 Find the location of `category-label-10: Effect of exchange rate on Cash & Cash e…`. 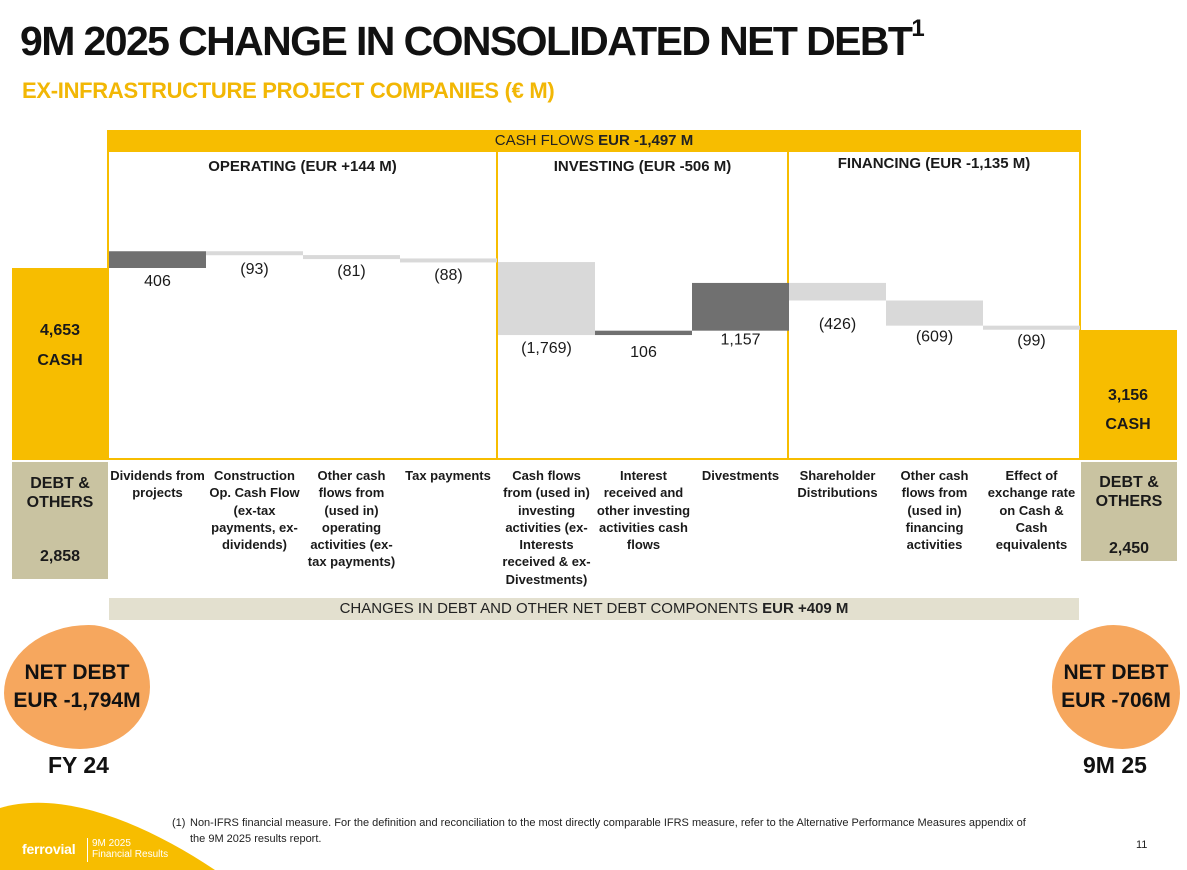

category-label-10: Effect of exchange rate on Cash & Cash e… is located at coordinates (1031, 510).